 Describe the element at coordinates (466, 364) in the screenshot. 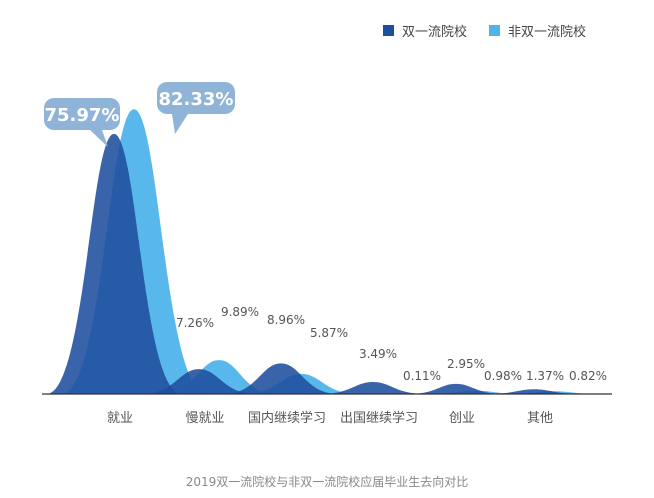

I see `data-label-8: 2.95%` at that location.